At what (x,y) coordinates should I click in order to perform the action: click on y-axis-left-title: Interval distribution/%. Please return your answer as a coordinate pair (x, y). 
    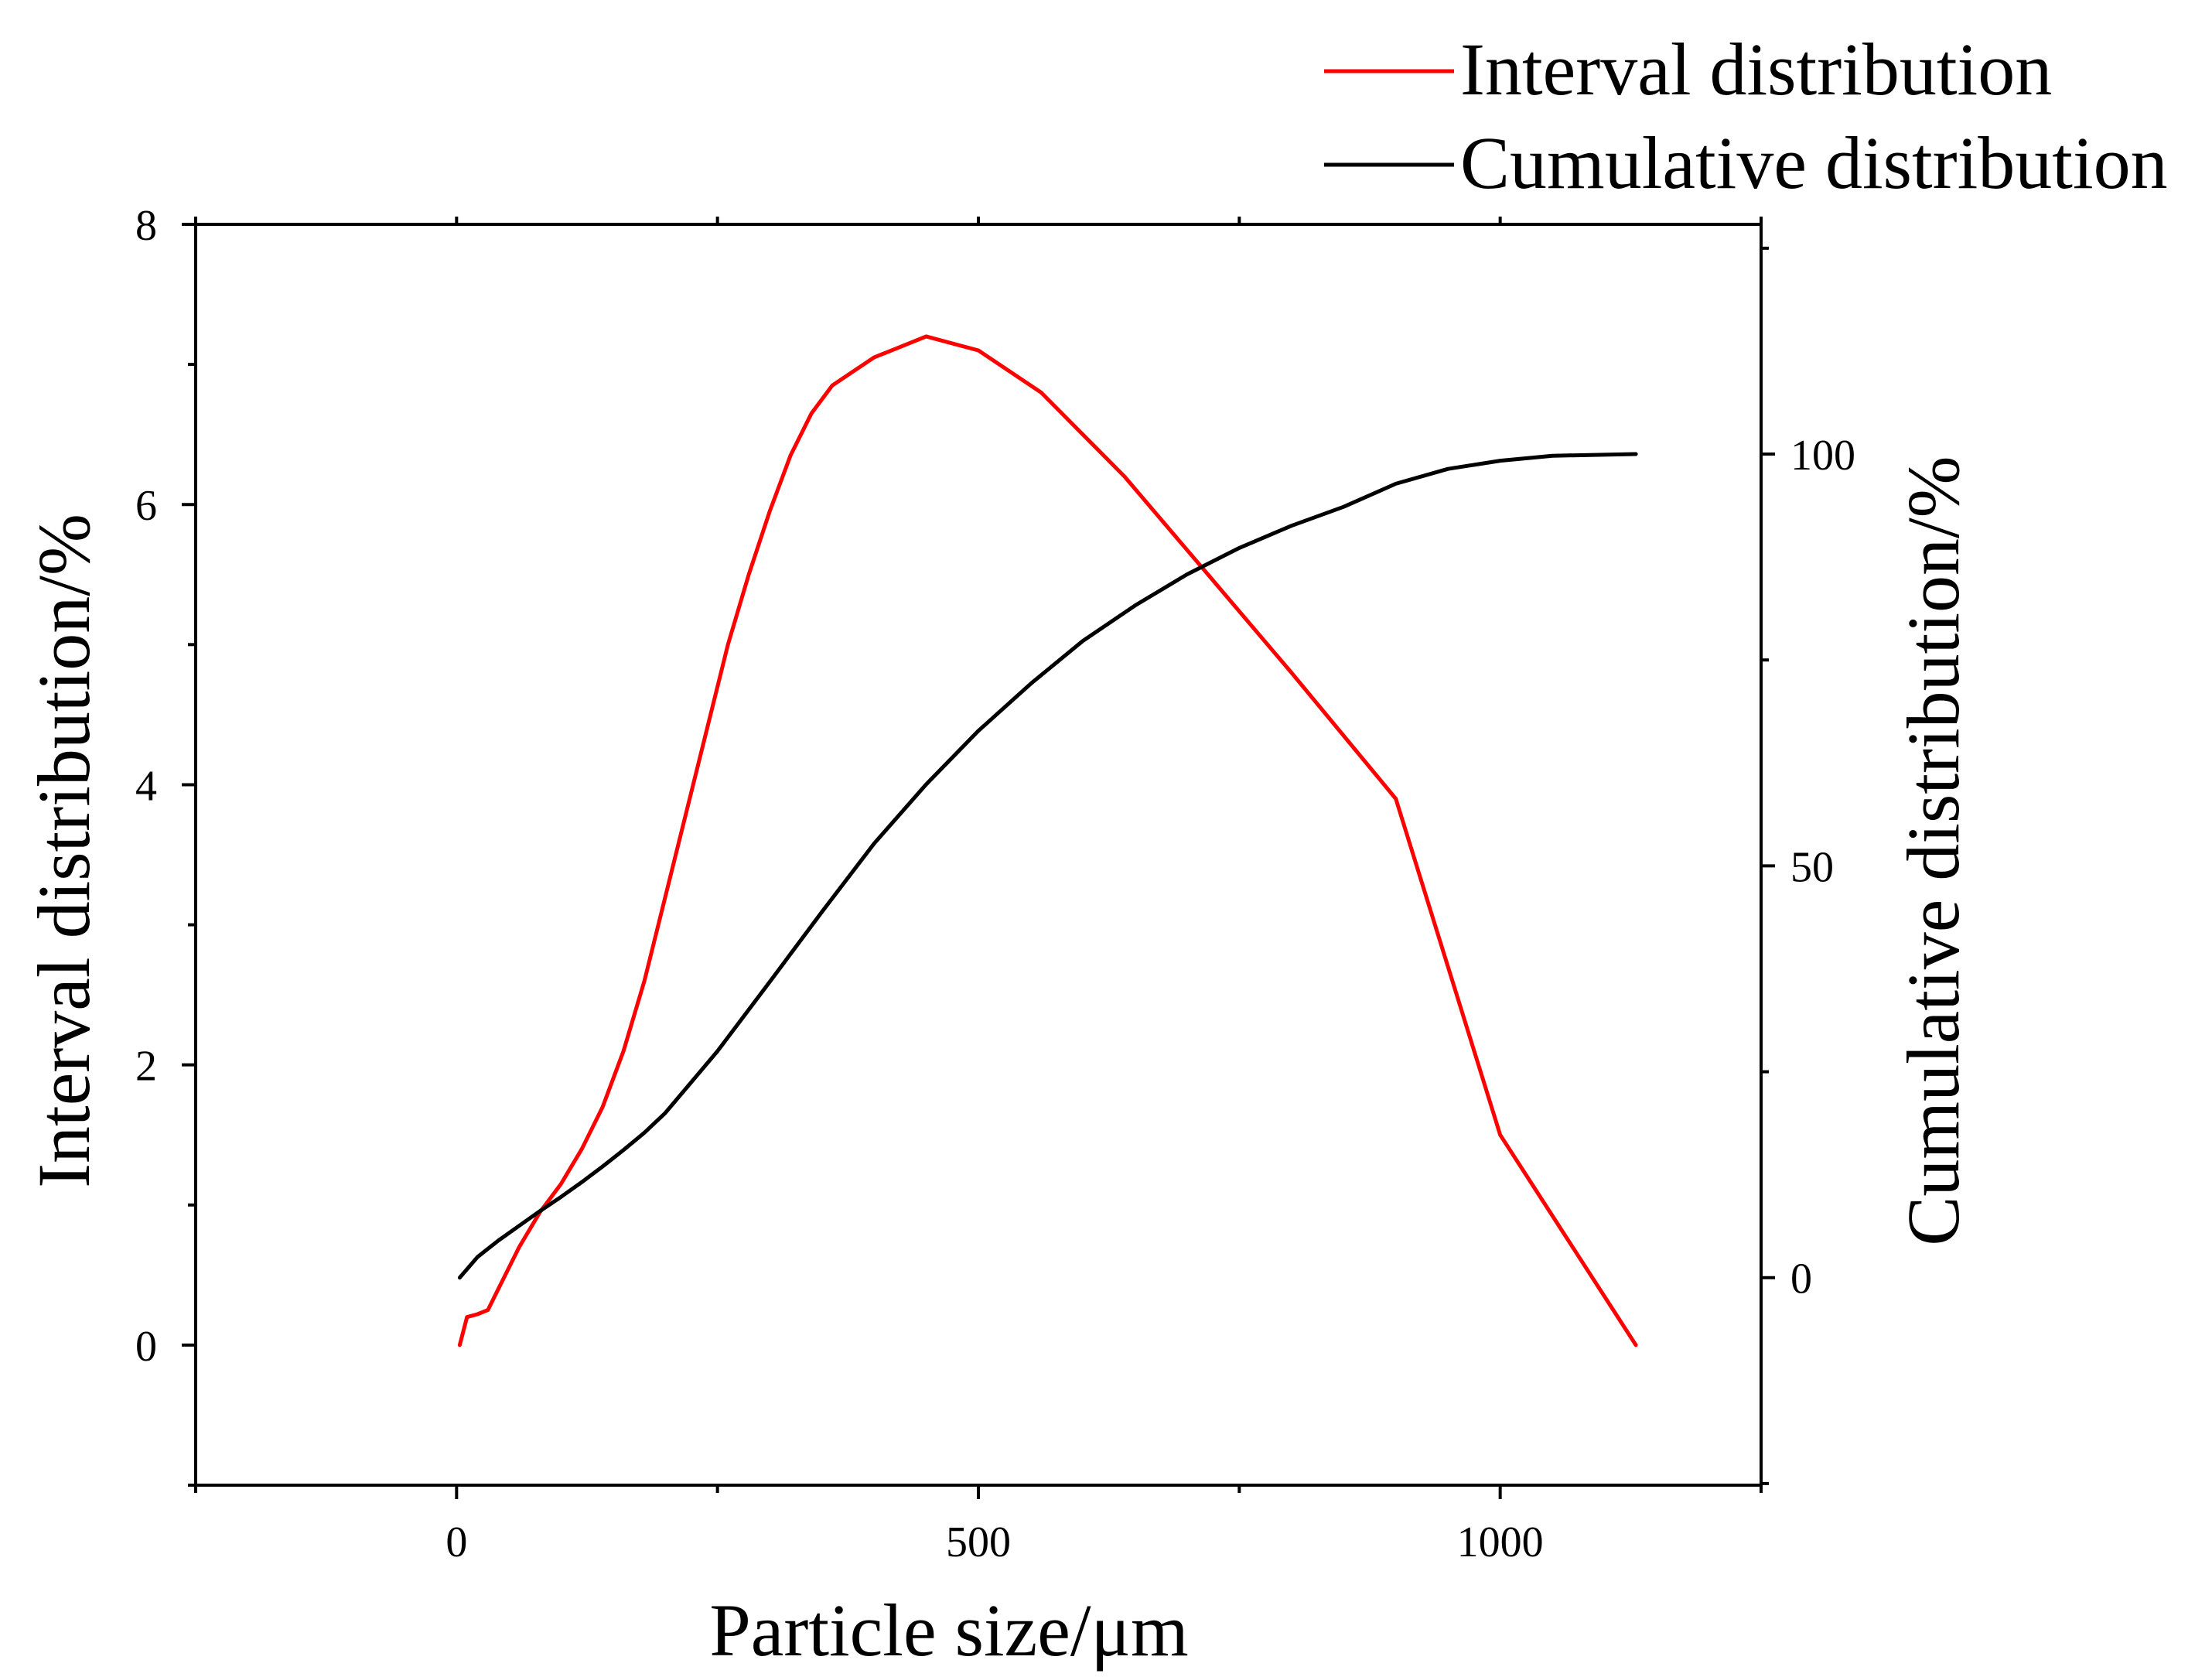
    Looking at the image, I should click on (63, 851).